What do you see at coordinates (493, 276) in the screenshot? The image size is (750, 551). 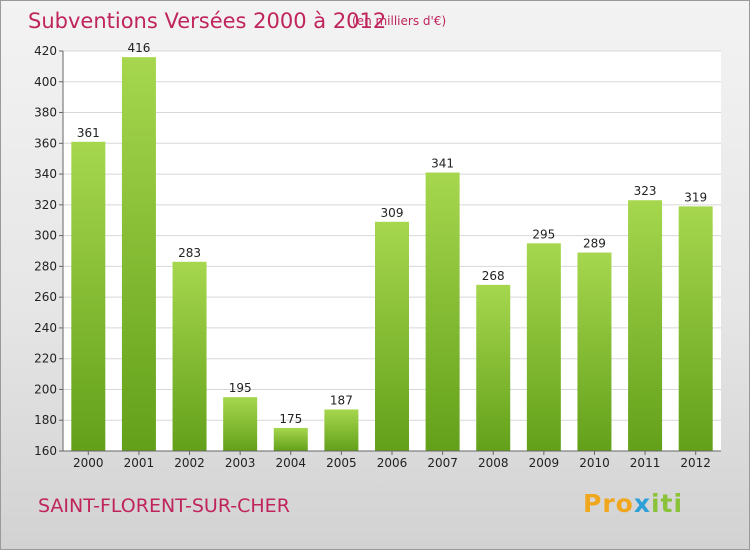 I see `value-label-2008: 268` at bounding box center [493, 276].